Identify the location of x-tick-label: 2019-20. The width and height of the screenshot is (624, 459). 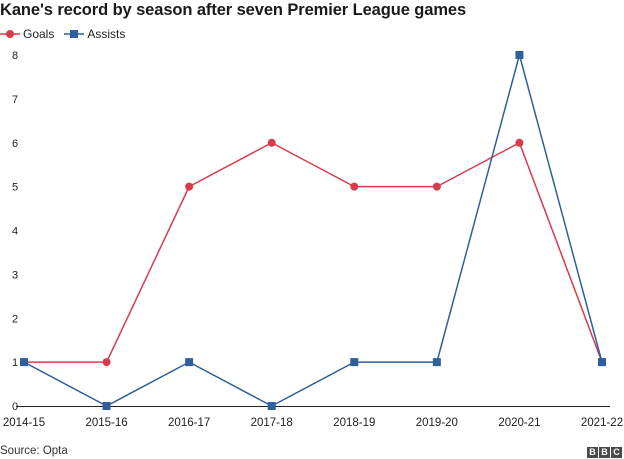
(437, 423).